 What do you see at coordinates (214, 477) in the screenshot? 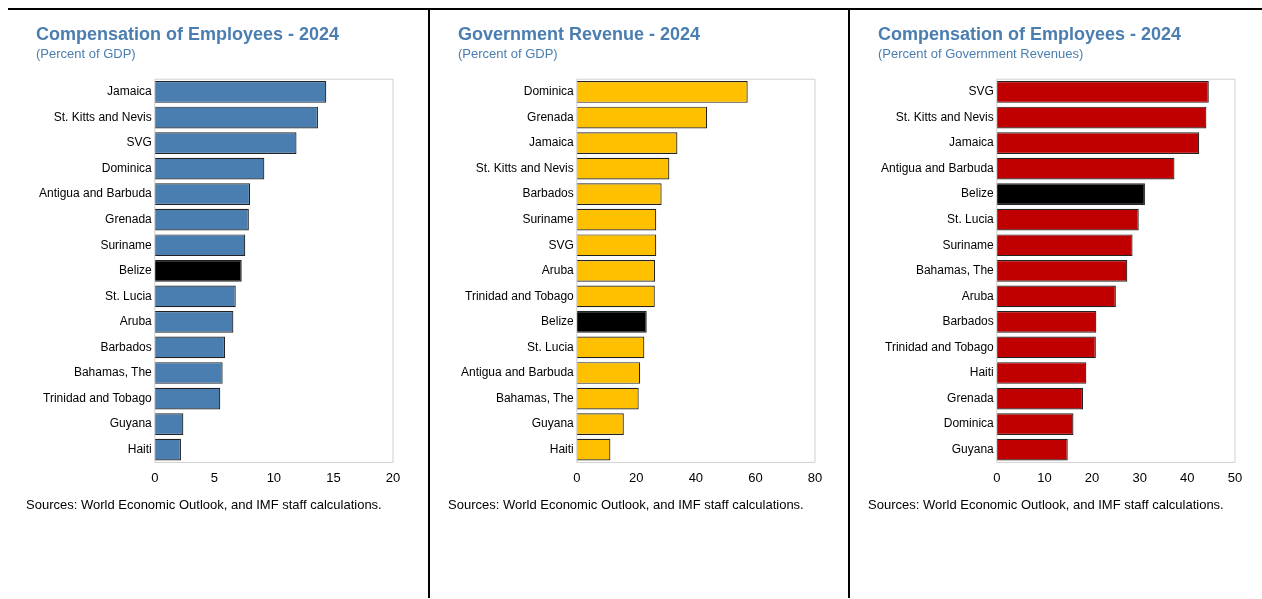
I see `x-tick-label: 5` at bounding box center [214, 477].